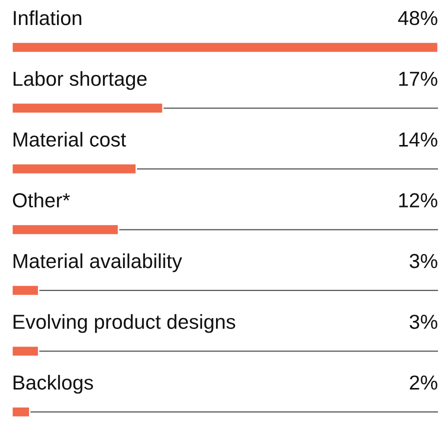 This screenshot has width=442, height=435. What do you see at coordinates (53, 384) in the screenshot?
I see `y-tick-label: Backlogs` at bounding box center [53, 384].